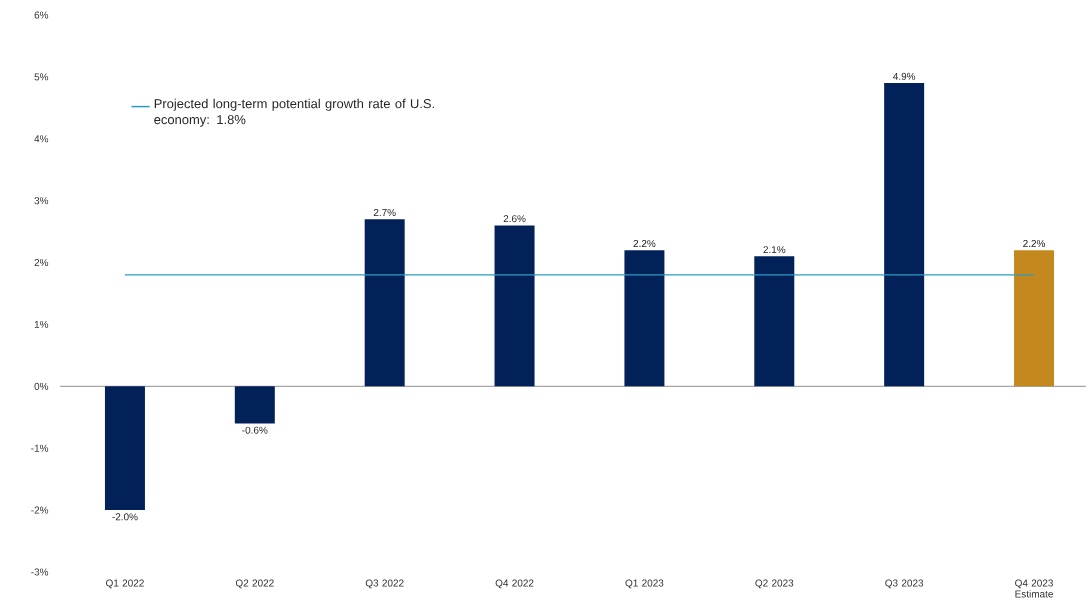 This screenshot has width=1086, height=611. Describe the element at coordinates (125, 584) in the screenshot. I see `x-tick-label: Q1 2022` at that location.